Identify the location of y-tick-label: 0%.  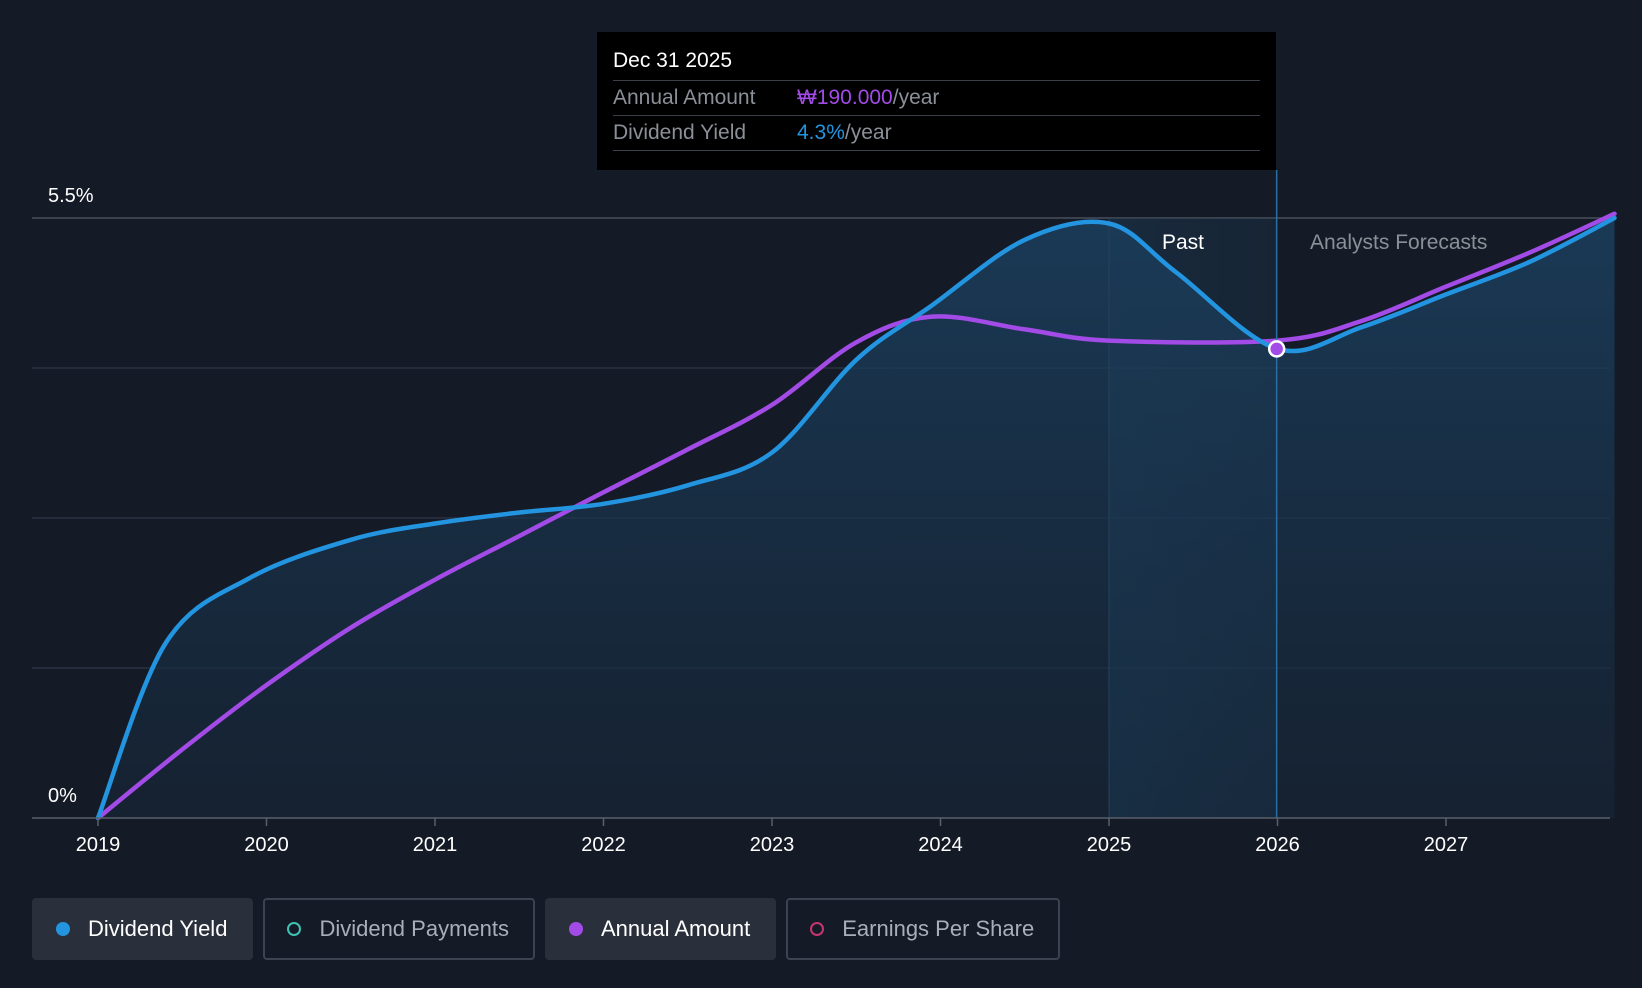
(62, 796).